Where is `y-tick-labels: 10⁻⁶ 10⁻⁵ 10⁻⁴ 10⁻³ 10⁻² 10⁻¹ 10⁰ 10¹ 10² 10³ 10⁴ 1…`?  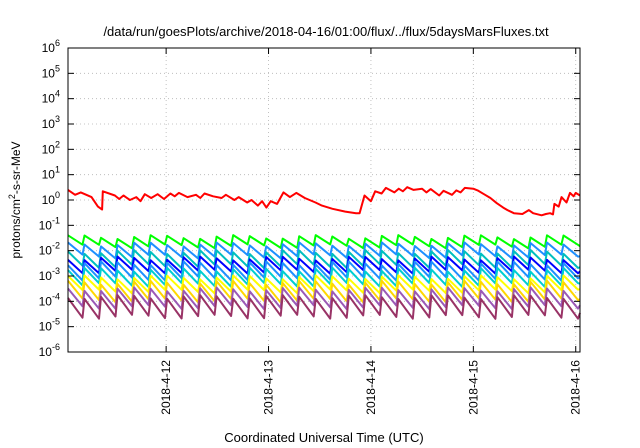
y-tick-labels: 10⁻⁶ 10⁻⁵ 10⁻⁴ 10⁻³ 10⁻² 10⁻¹ 10⁰ 10¹ 10² 10³ 10⁴ 1… is located at coordinates (49, 198).